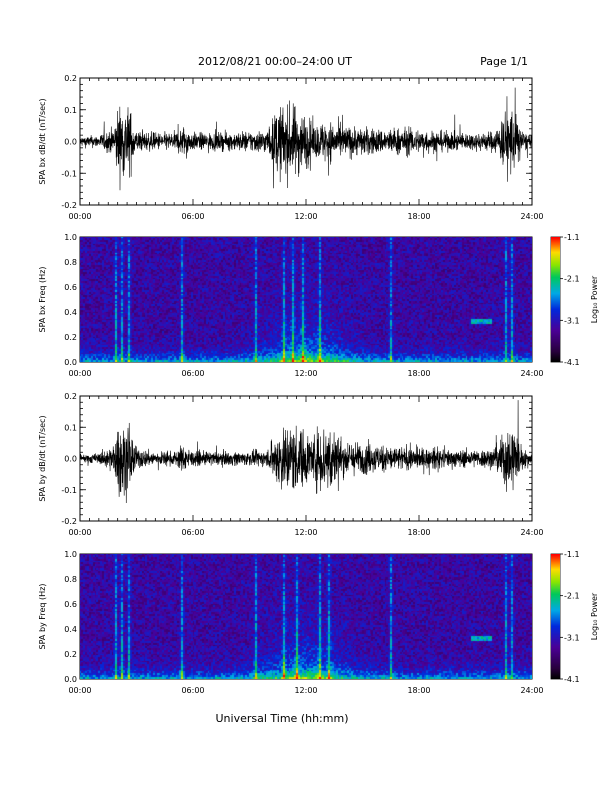 This screenshot has height=796, width=612. I want to click on panel-2-spectrogram-image, so click(306, 299).